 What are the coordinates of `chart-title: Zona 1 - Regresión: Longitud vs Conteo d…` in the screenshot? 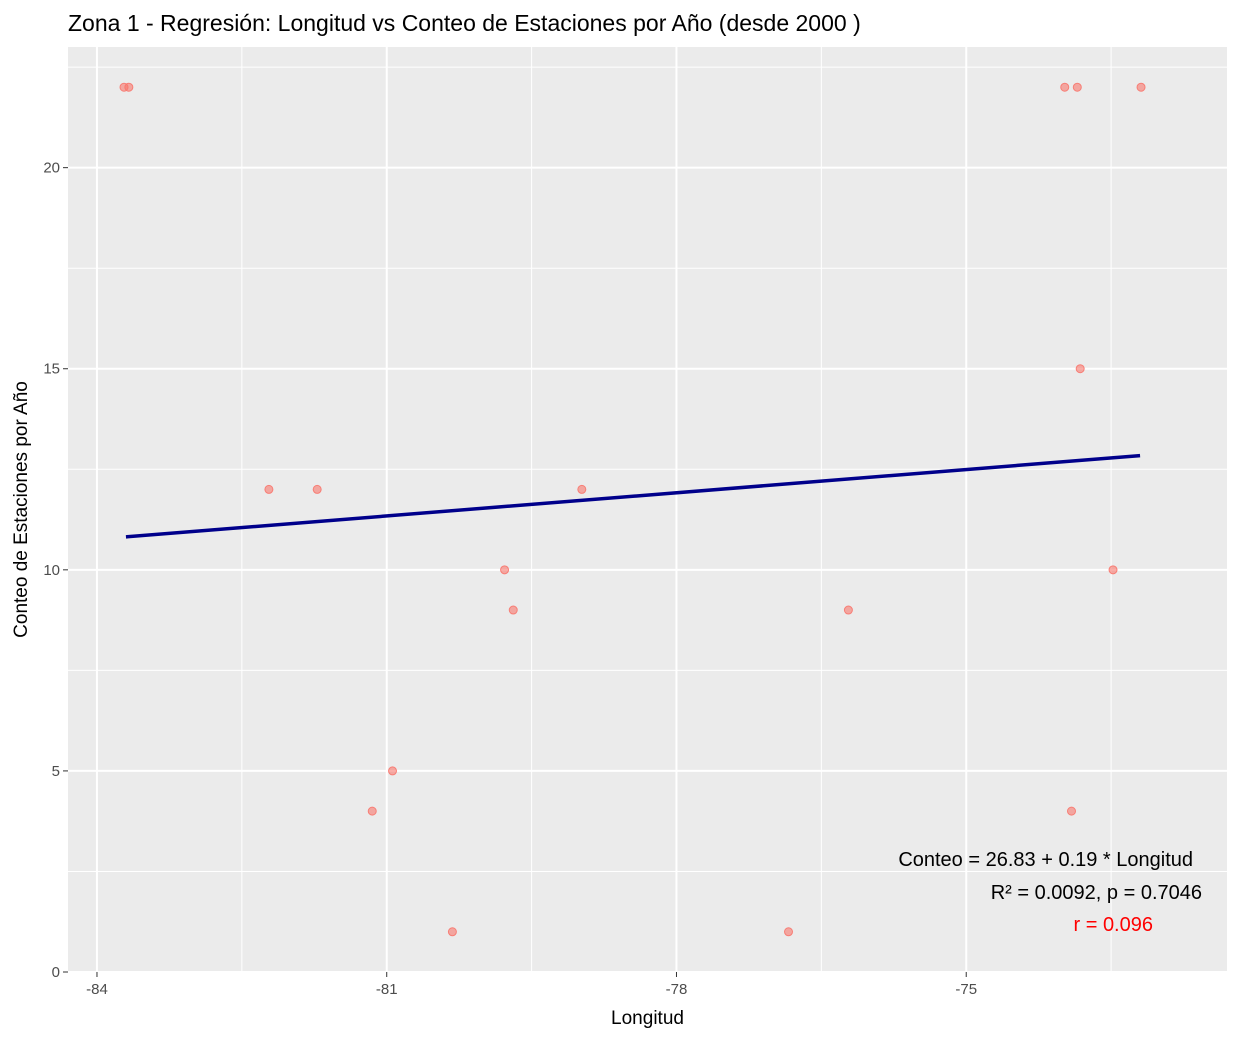 It's located at (464, 23).